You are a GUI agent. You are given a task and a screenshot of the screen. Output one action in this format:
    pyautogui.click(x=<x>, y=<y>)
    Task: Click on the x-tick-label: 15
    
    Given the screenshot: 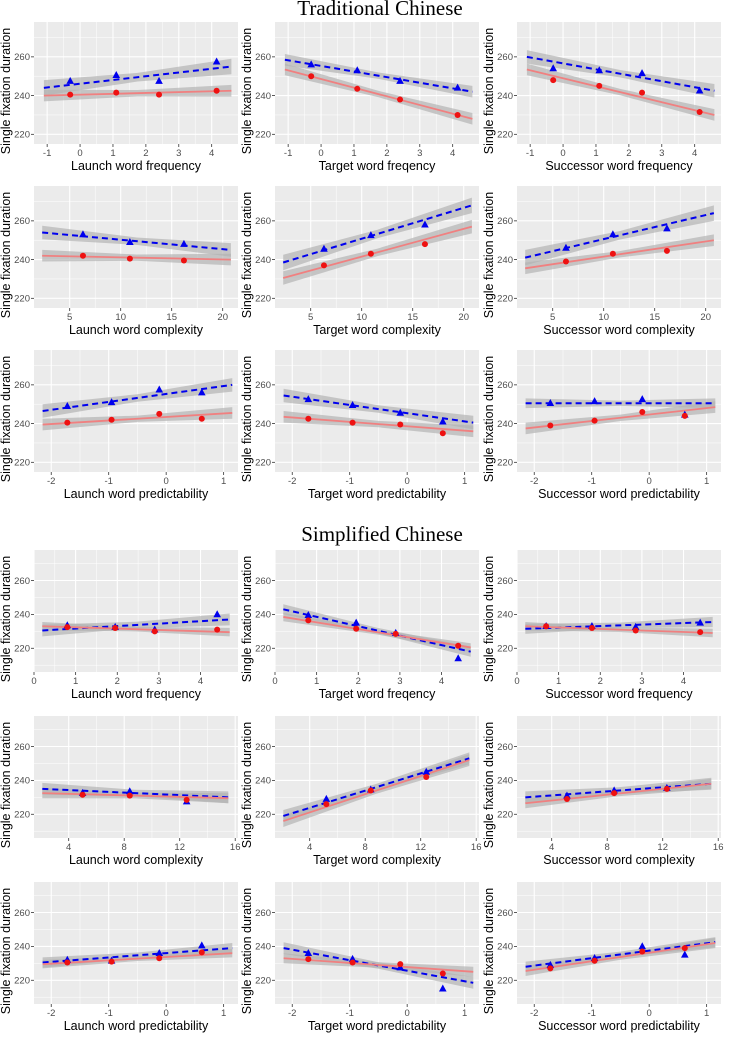 What is the action you would take?
    pyautogui.click(x=654, y=317)
    